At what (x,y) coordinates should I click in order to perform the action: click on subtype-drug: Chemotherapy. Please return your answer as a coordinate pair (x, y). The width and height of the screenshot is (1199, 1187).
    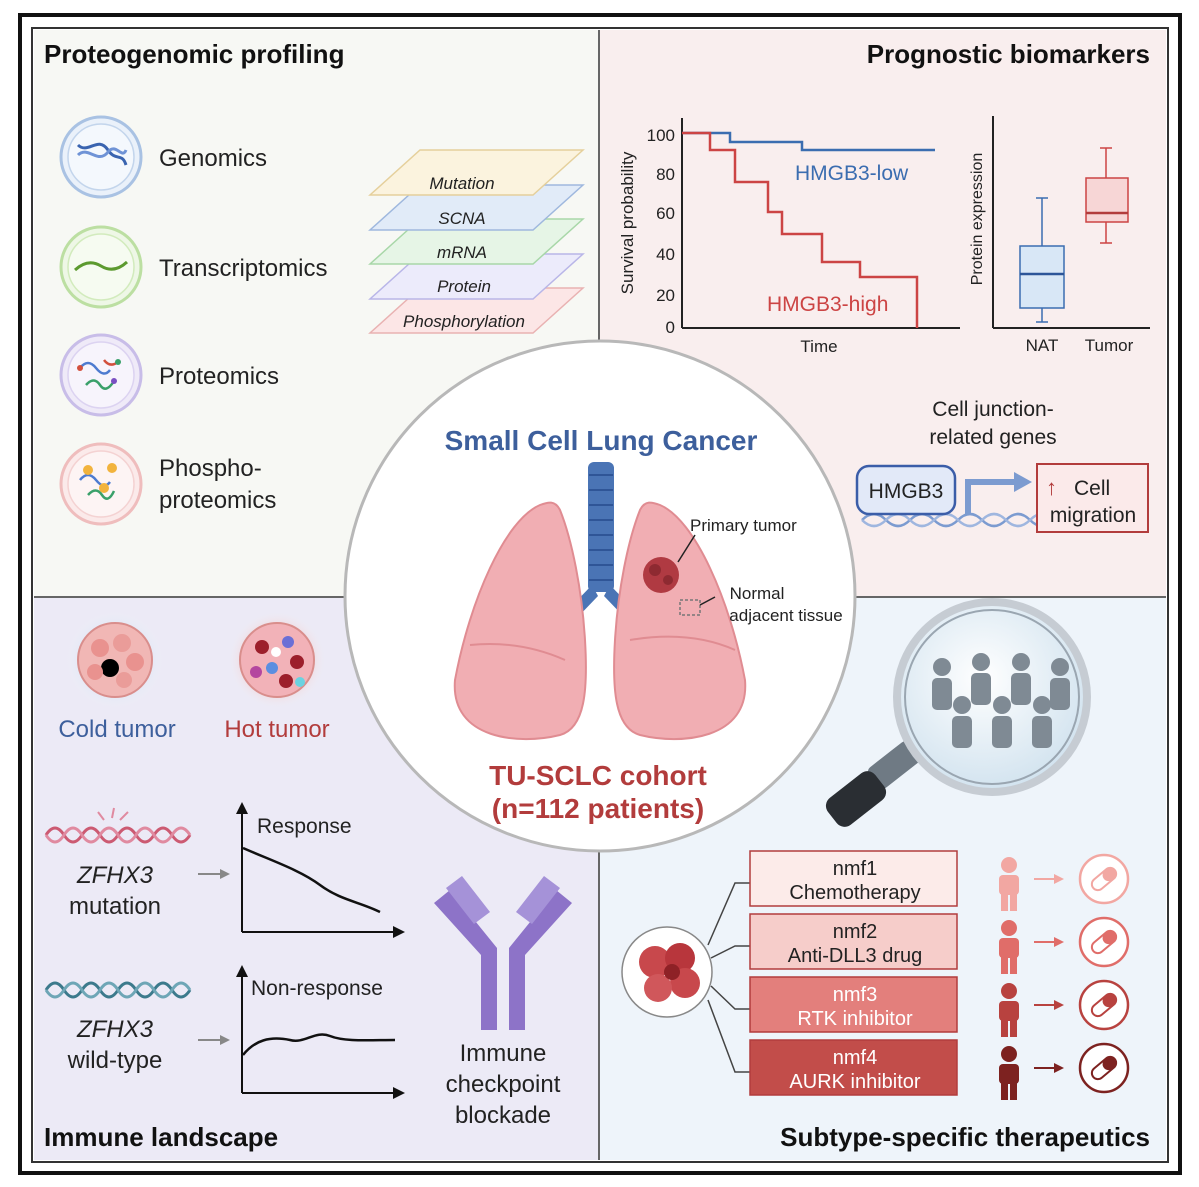
    Looking at the image, I should click on (854, 893).